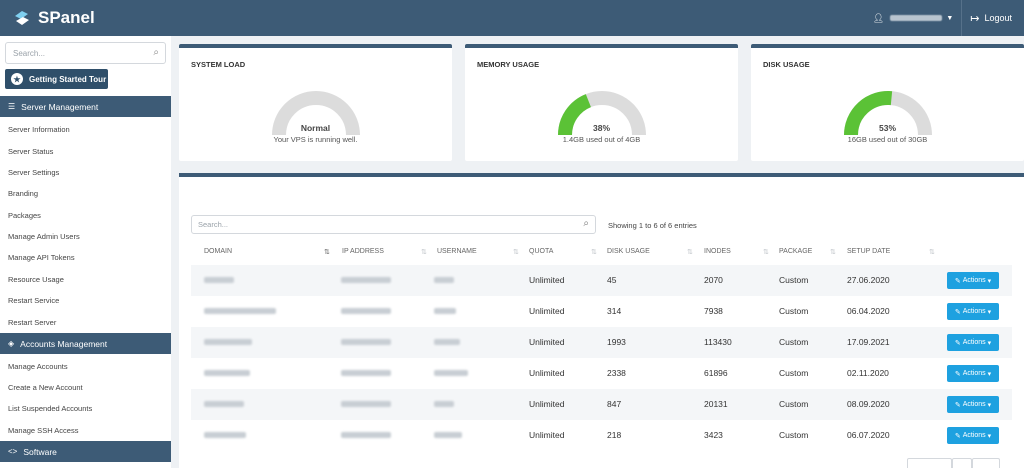 Image resolution: width=1024 pixels, height=468 pixels. What do you see at coordinates (929, 463) in the screenshot?
I see `pagination-prev` at bounding box center [929, 463].